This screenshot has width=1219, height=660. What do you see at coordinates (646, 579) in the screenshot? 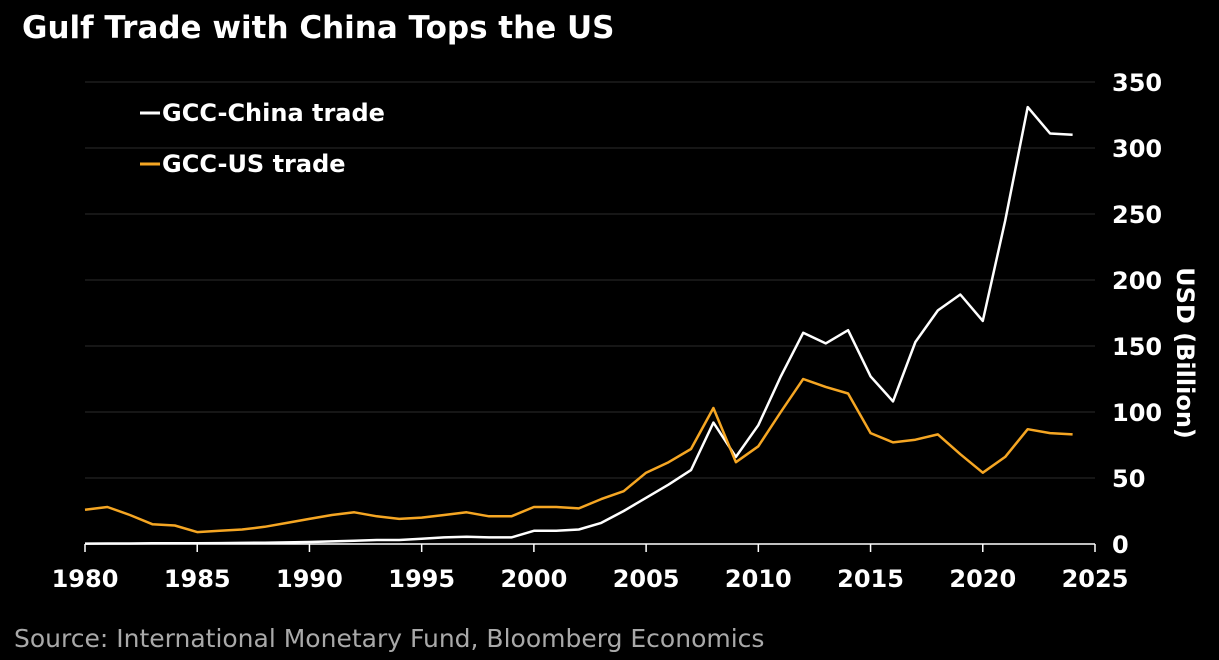
I see `x-tick-label: 2005` at bounding box center [646, 579].